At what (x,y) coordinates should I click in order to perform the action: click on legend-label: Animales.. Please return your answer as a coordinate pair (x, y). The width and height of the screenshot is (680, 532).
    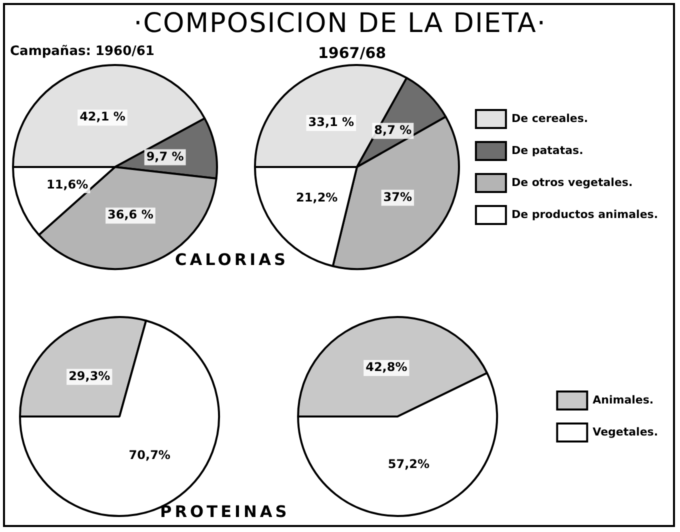
    Looking at the image, I should click on (623, 399).